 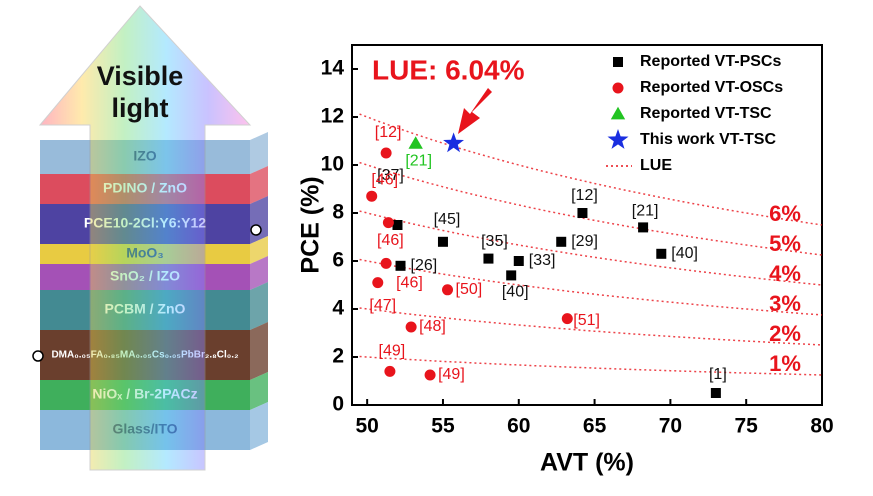 What do you see at coordinates (542, 260) in the screenshot?
I see `point-label: [33]` at bounding box center [542, 260].